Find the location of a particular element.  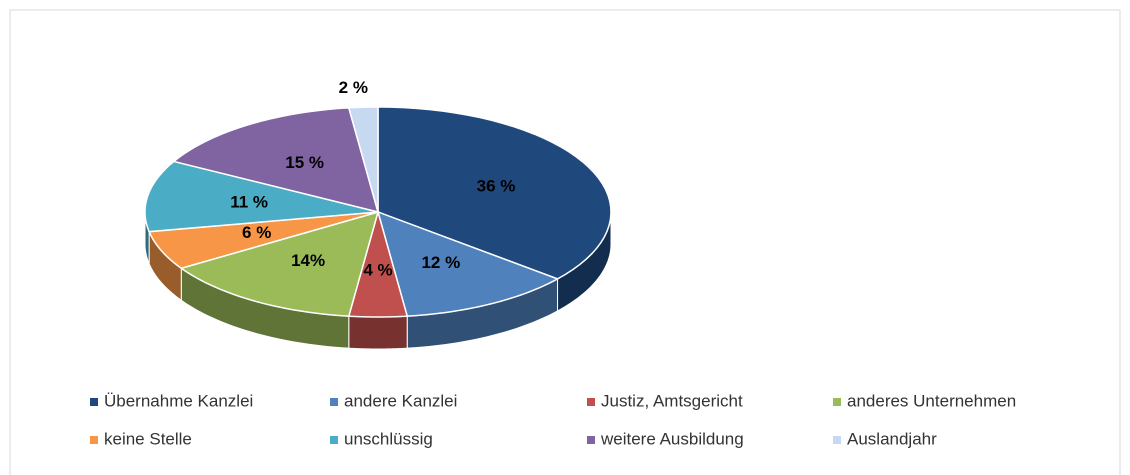

value-label: 11 % is located at coordinates (249, 201).